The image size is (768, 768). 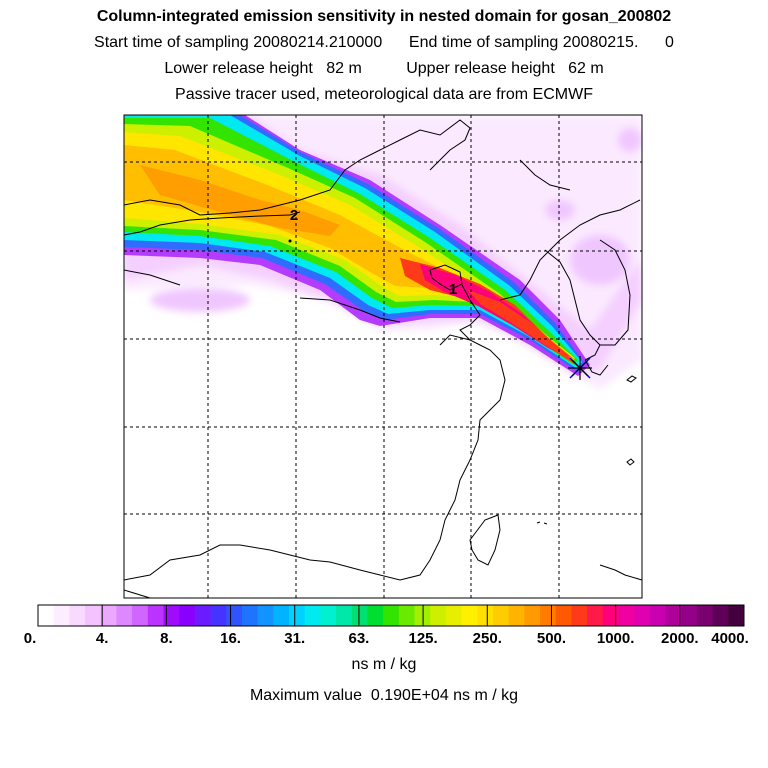 What do you see at coordinates (294, 215) in the screenshot?
I see `cluster-label-2: 2` at bounding box center [294, 215].